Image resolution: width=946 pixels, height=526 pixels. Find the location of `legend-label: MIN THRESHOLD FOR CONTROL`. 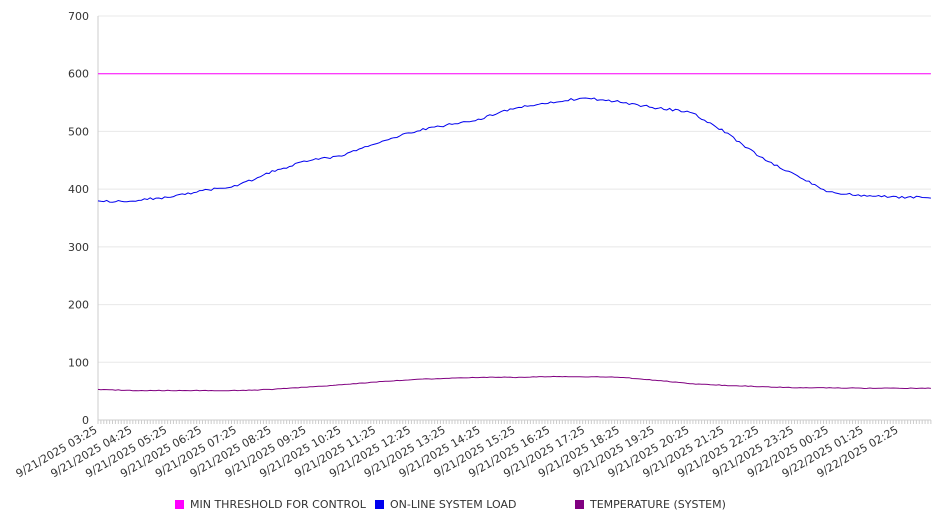

legend-label: MIN THRESHOLD FOR CONTROL is located at coordinates (278, 504).